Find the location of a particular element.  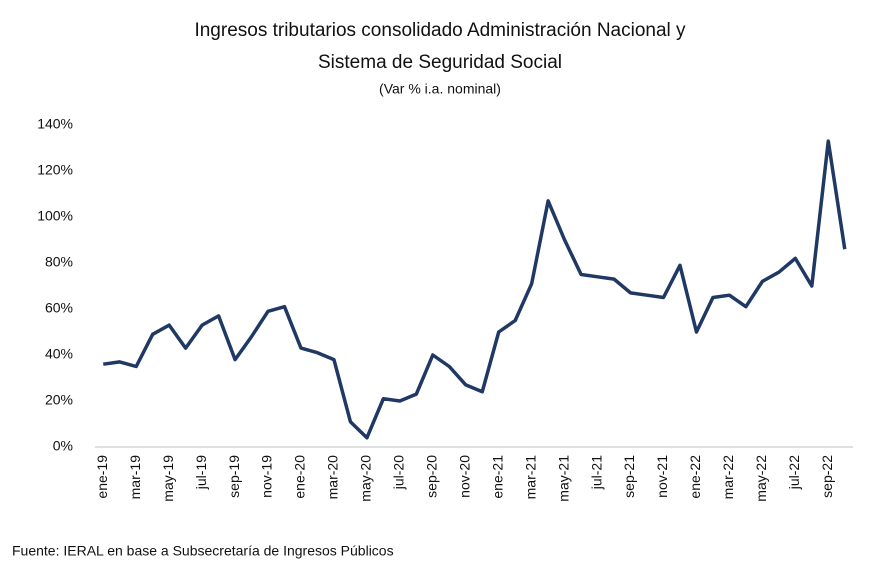

x-tick-label: jul-21 is located at coordinates (596, 472).